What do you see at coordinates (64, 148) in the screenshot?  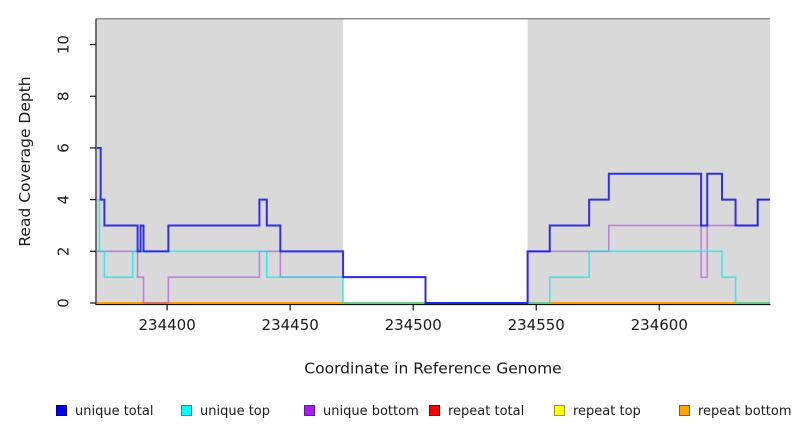 I see `y-tick-label: 6` at bounding box center [64, 148].